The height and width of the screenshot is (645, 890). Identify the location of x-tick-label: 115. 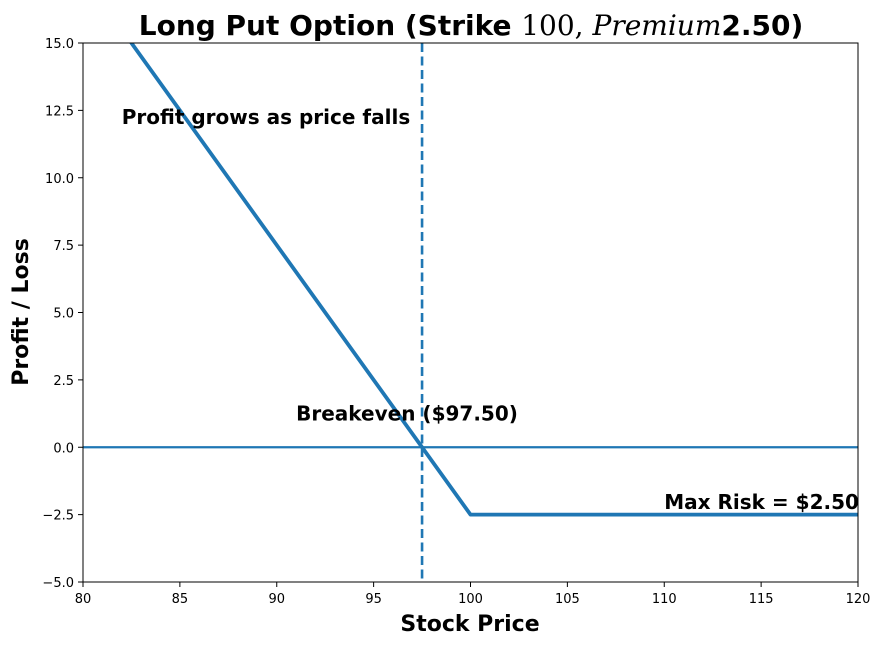
(761, 599).